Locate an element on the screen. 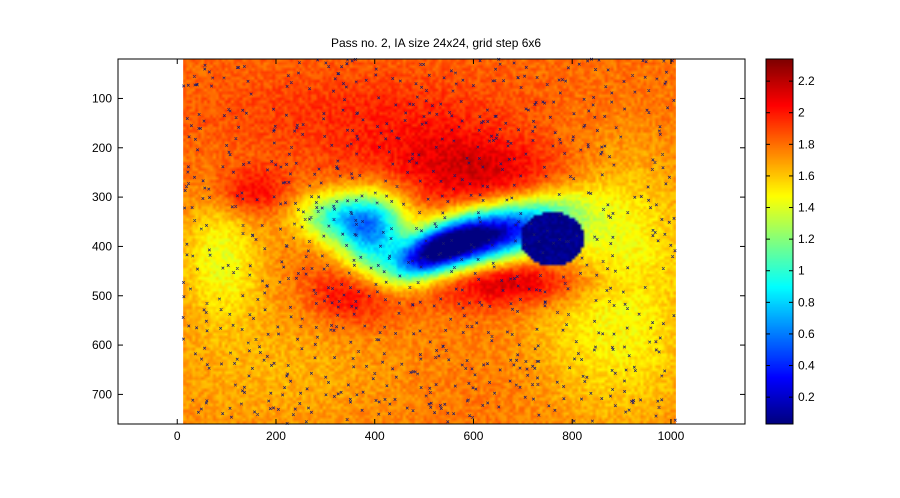 This screenshot has width=900, height=498. y-tick-label: 200 is located at coordinates (102, 148).